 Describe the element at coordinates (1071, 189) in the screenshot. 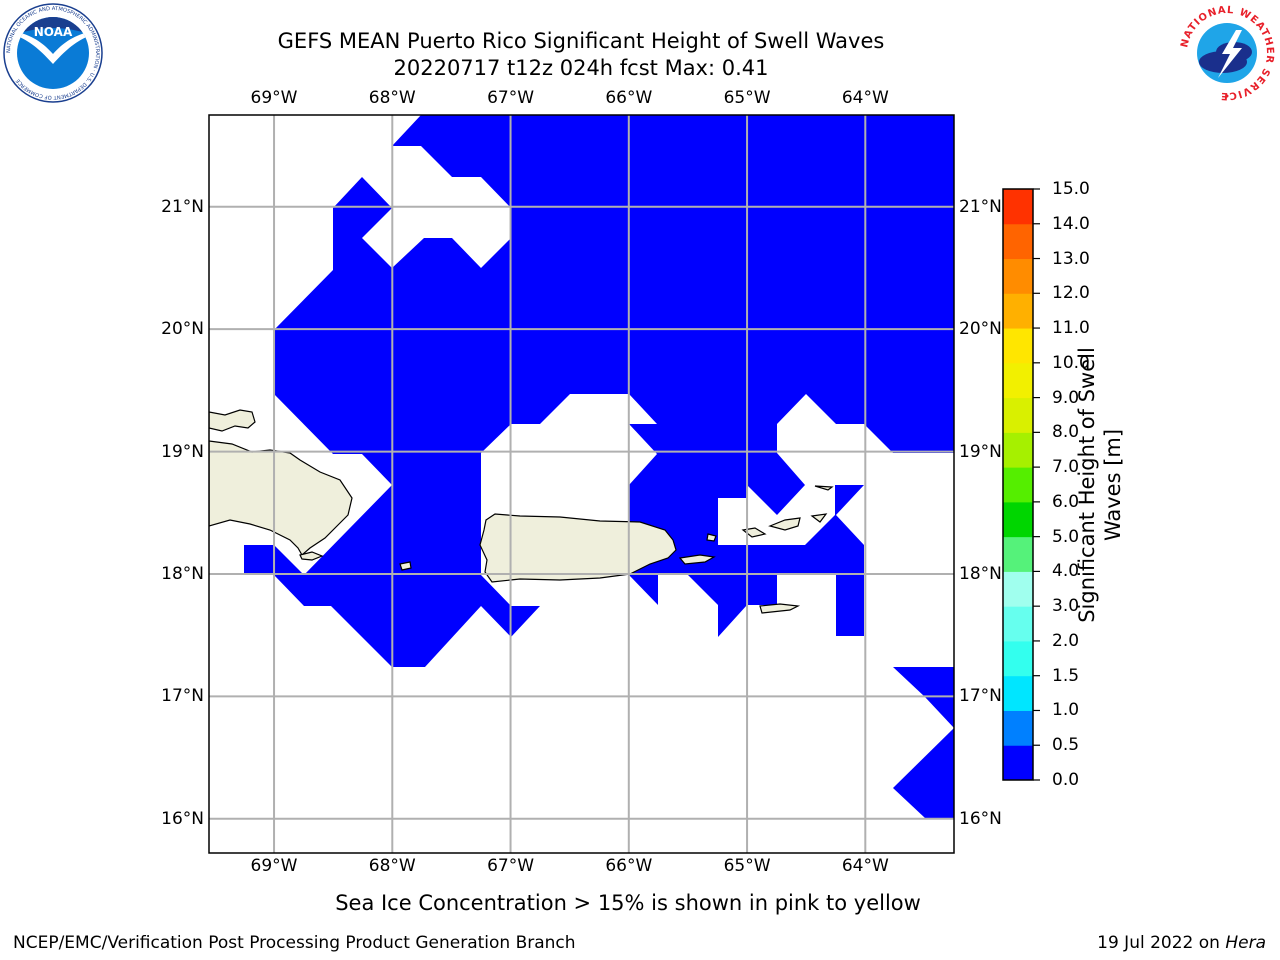

I see `colorbar-level-17: 15.0` at that location.